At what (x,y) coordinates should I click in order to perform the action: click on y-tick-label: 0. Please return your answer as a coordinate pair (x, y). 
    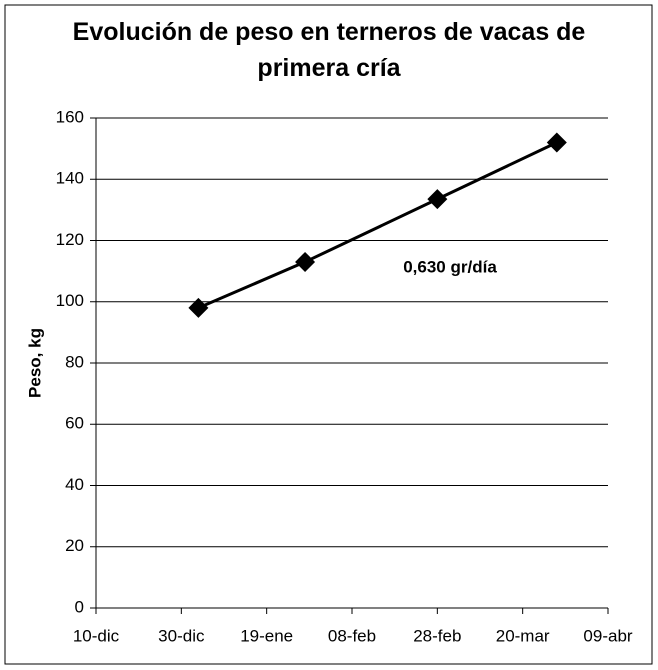
    Looking at the image, I should click on (79, 606).